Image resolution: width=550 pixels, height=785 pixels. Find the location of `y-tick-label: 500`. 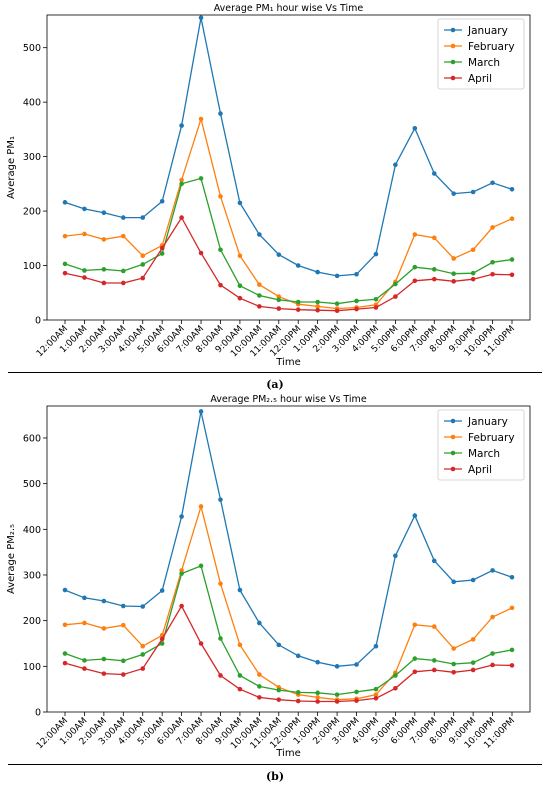

y-tick-label: 500 is located at coordinates (32, 48).